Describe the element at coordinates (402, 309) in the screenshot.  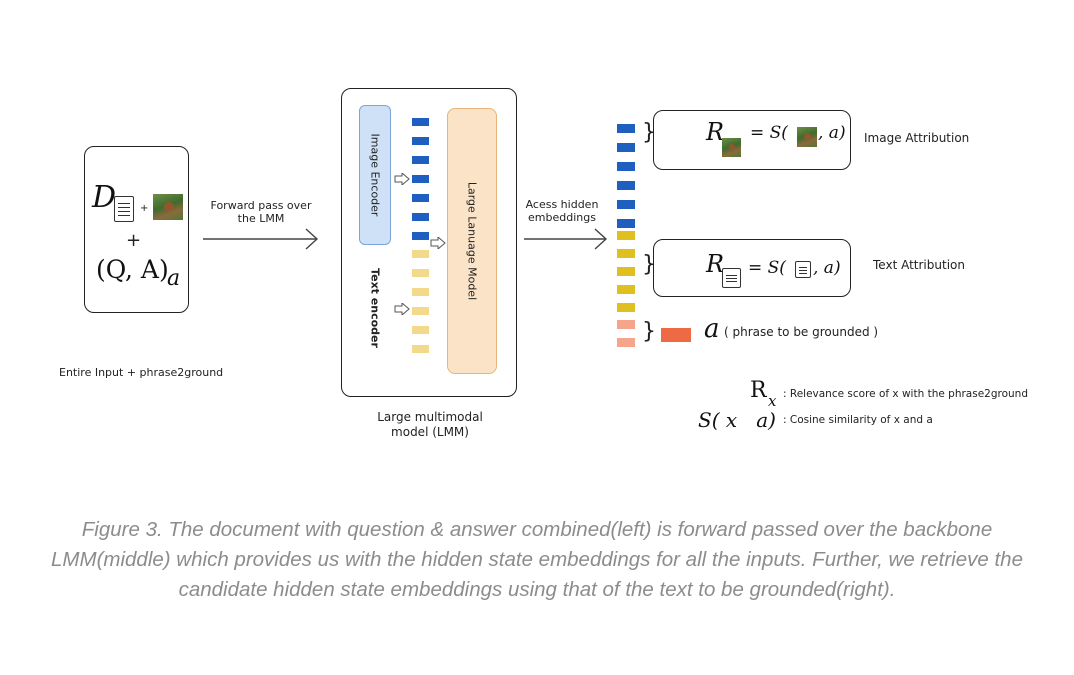
I see `text-token-arrow-icon` at that location.